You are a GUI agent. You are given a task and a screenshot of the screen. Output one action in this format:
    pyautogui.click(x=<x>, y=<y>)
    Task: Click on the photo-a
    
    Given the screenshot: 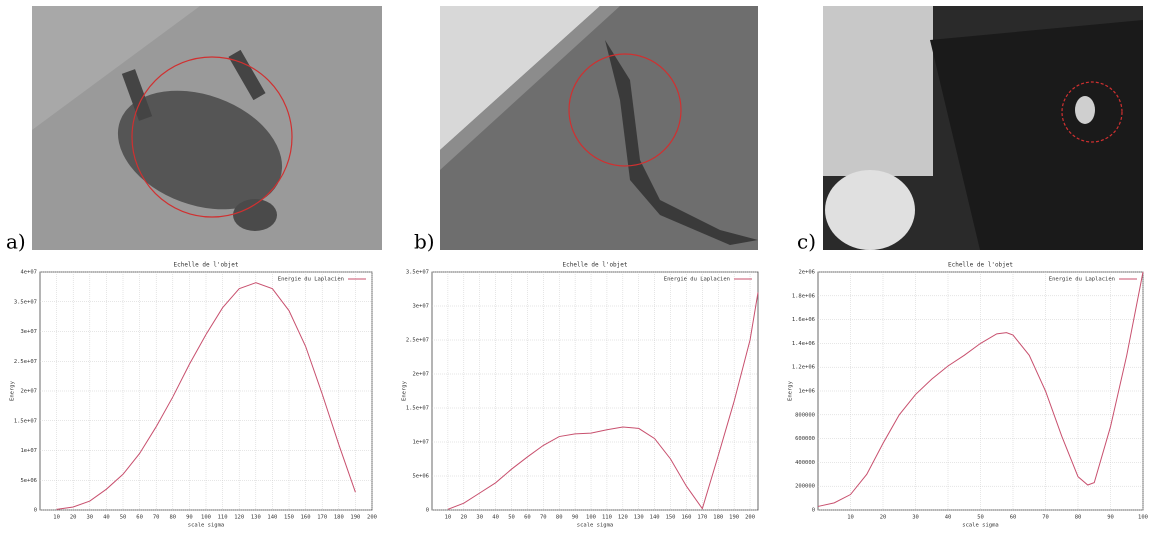 What is the action you would take?
    pyautogui.click(x=207, y=128)
    